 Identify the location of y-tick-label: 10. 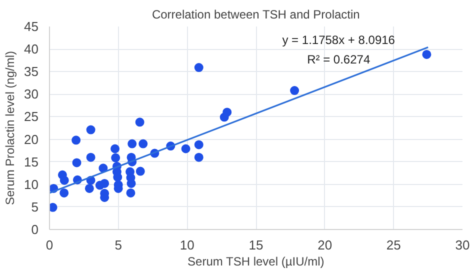
(31, 184).